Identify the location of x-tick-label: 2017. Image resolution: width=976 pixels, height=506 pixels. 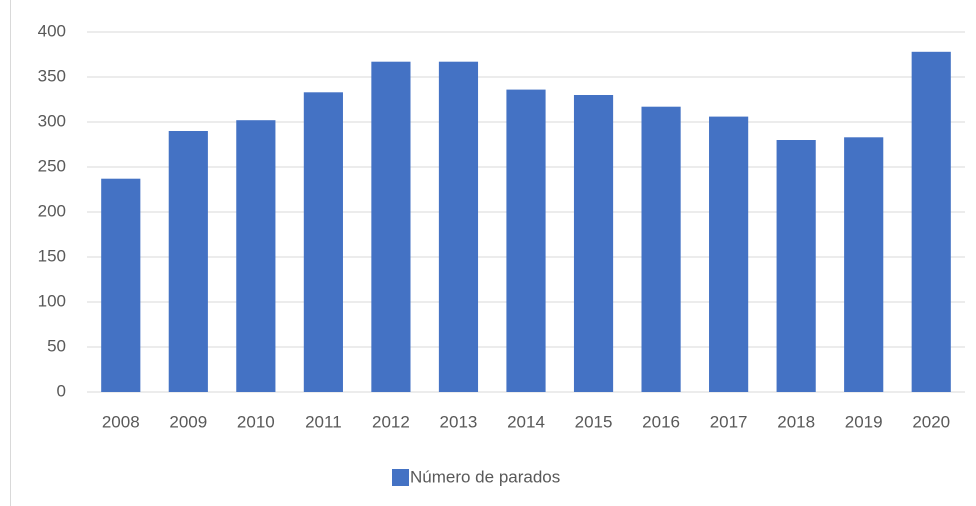
(729, 421).